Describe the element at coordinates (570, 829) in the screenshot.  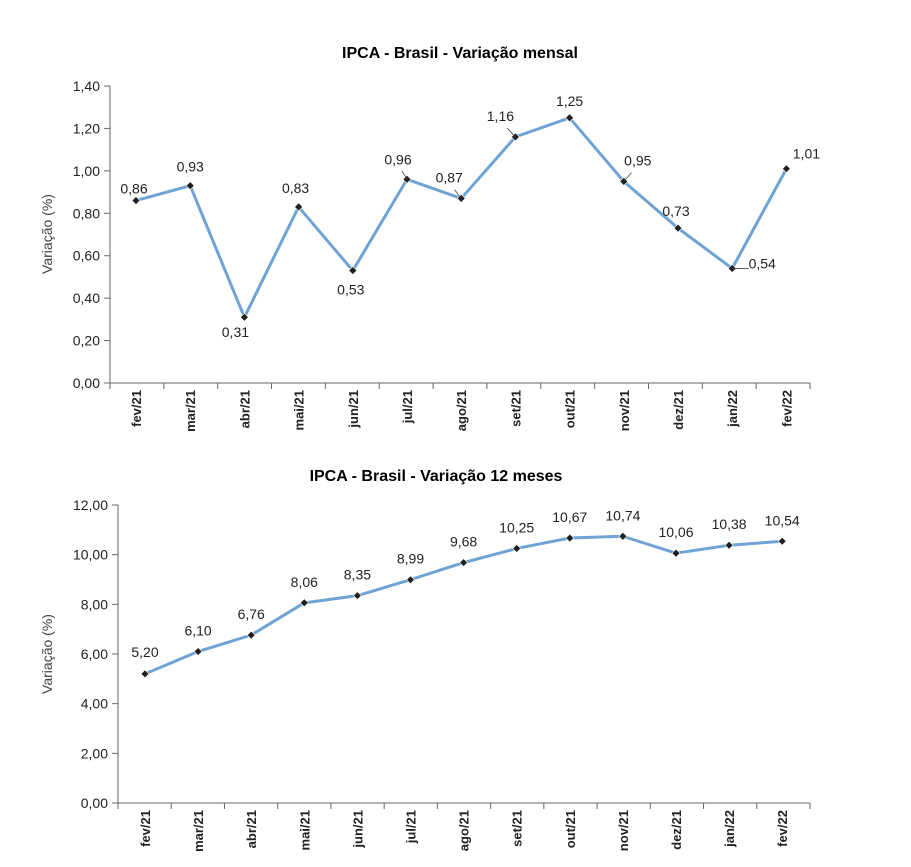
I see `x-tick-label: out/21` at that location.